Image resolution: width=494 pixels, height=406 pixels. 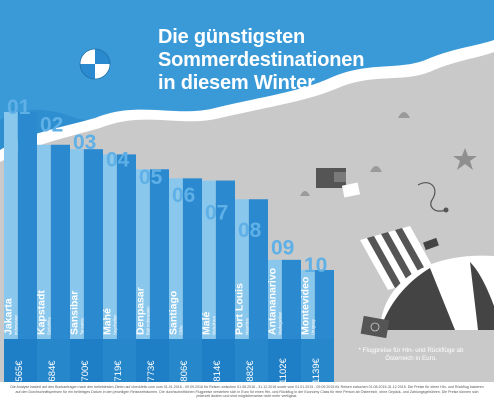 I want to click on price-label: 882€, so click(x=250, y=371).